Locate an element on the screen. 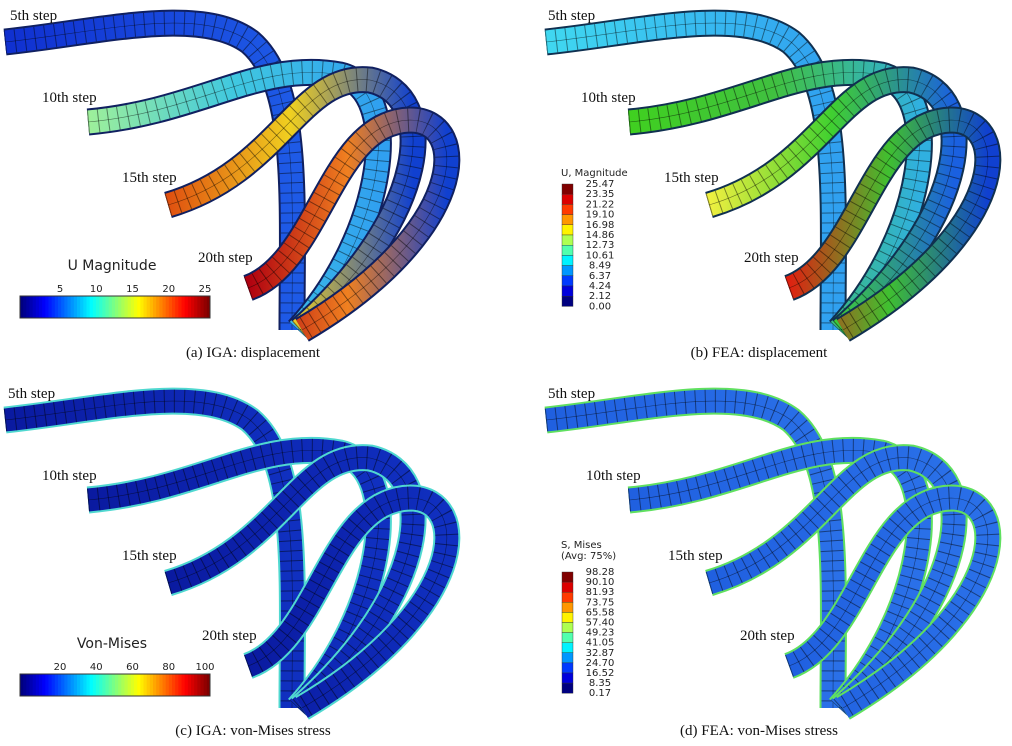 The height and width of the screenshot is (746, 1012). colorbar-tick-label: 90.10 is located at coordinates (600, 582).